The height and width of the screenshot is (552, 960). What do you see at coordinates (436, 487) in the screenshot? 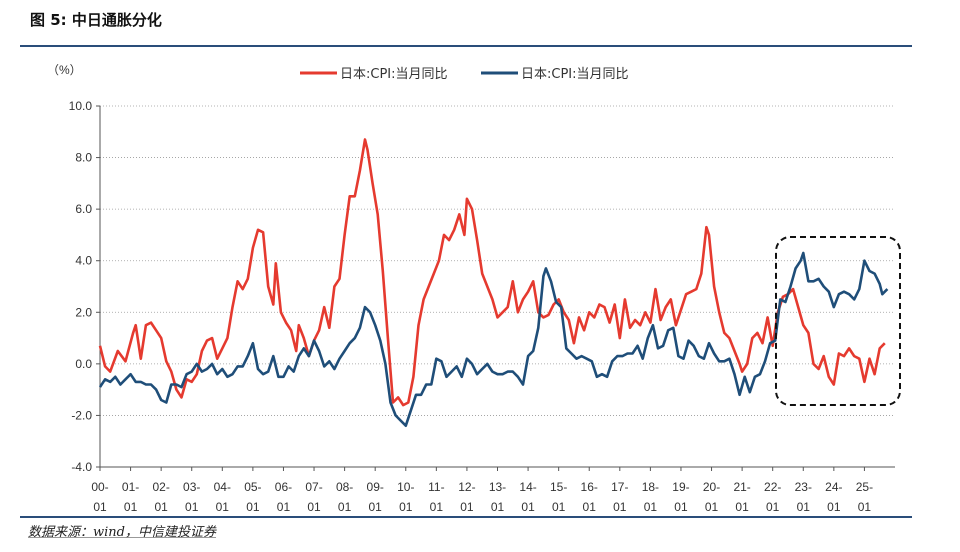
I see `x-tick-label-year: 11-` at bounding box center [436, 487].